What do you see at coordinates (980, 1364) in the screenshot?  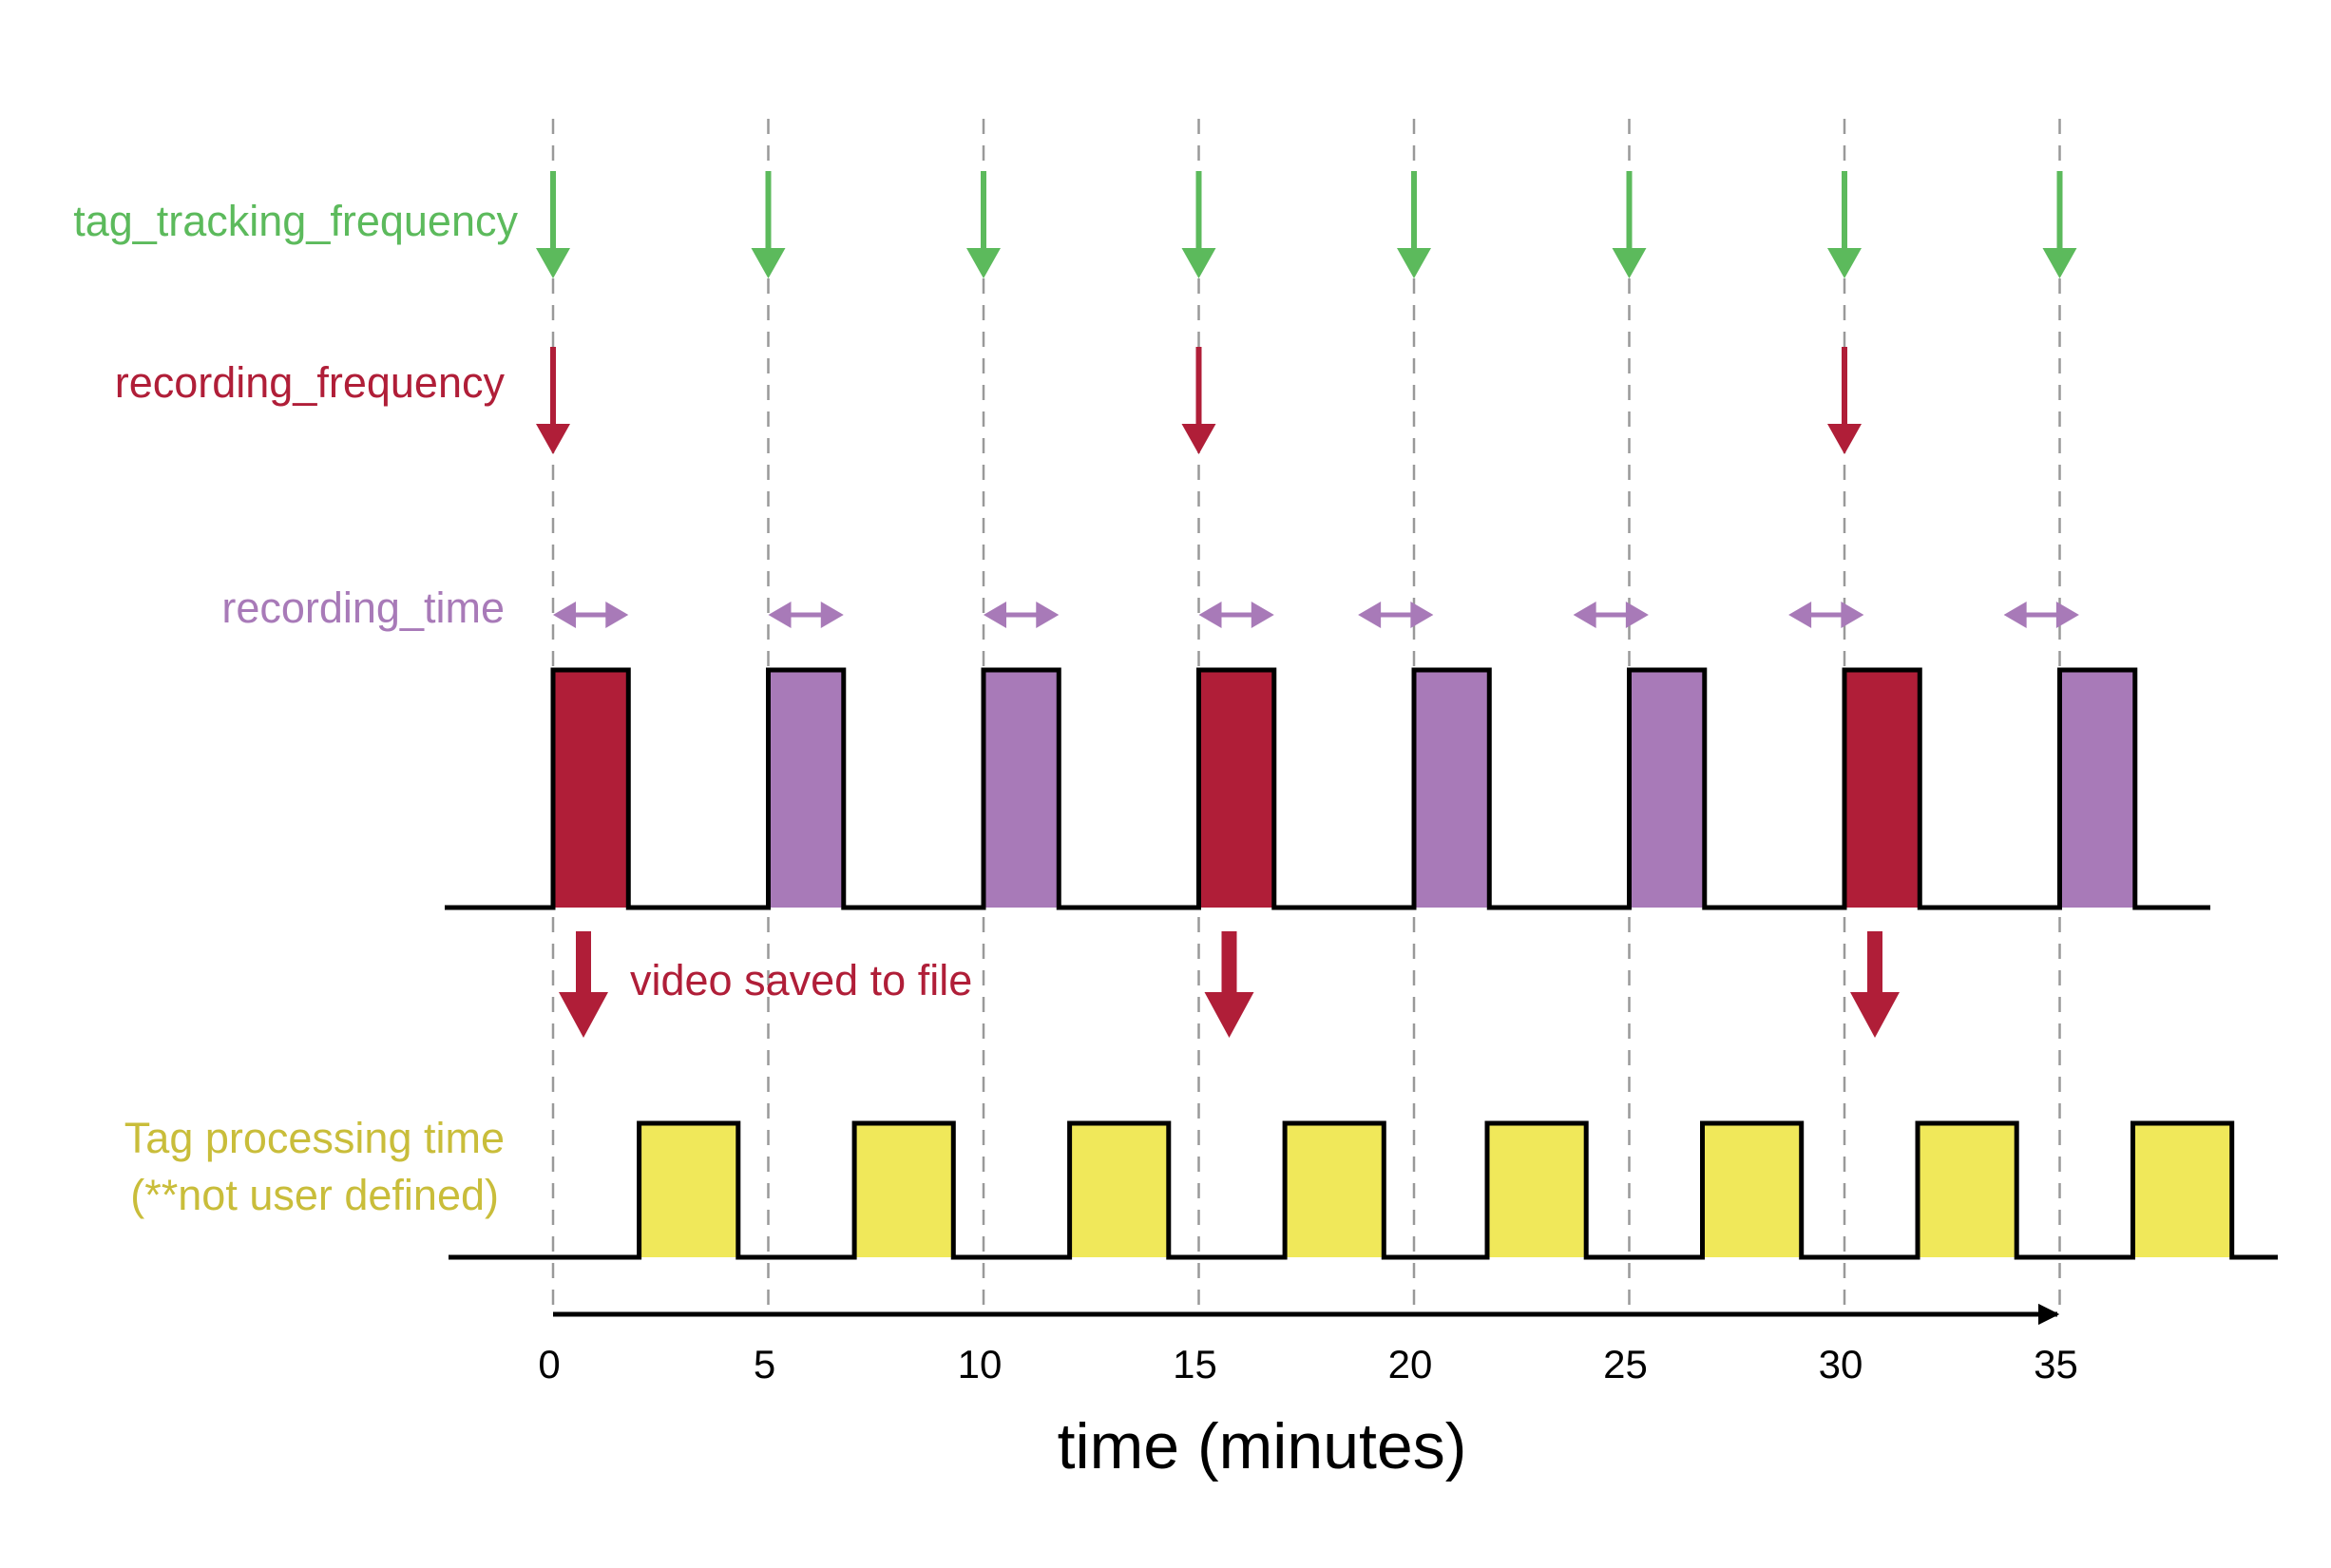 I see `tick-label: 10` at bounding box center [980, 1364].